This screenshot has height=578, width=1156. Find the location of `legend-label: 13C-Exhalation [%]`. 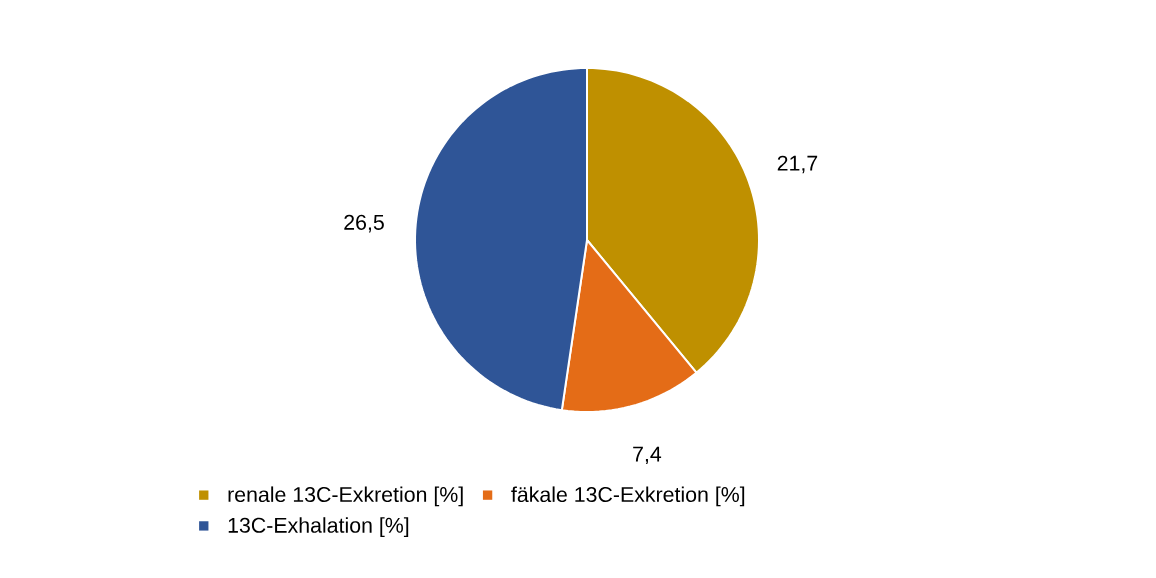

legend-label: 13C-Exhalation [%] is located at coordinates (318, 527).